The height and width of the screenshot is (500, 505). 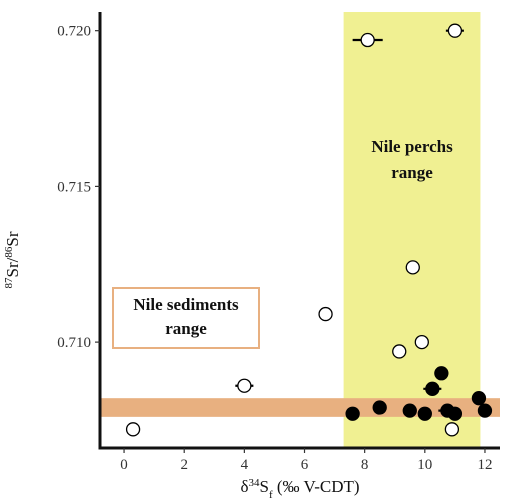 What do you see at coordinates (412, 172) in the screenshot?
I see `nile-perchs-label-range: range` at bounding box center [412, 172].